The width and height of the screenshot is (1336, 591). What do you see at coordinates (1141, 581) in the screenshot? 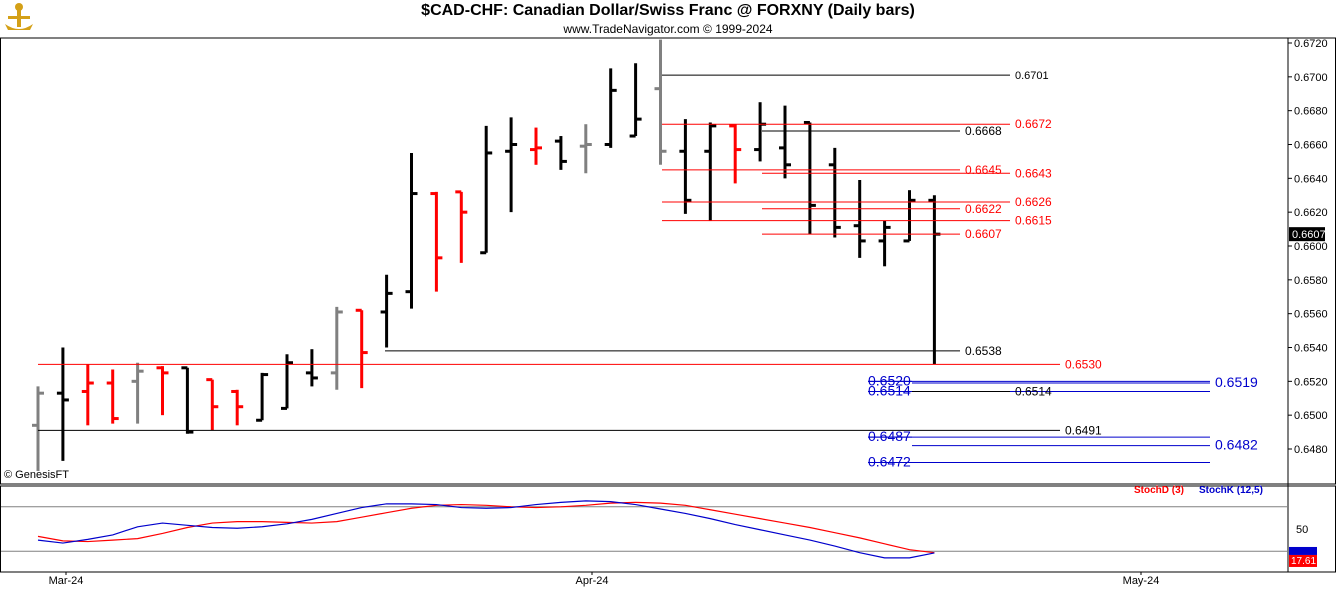
I see `date-tick-label: May-24` at bounding box center [1141, 581].